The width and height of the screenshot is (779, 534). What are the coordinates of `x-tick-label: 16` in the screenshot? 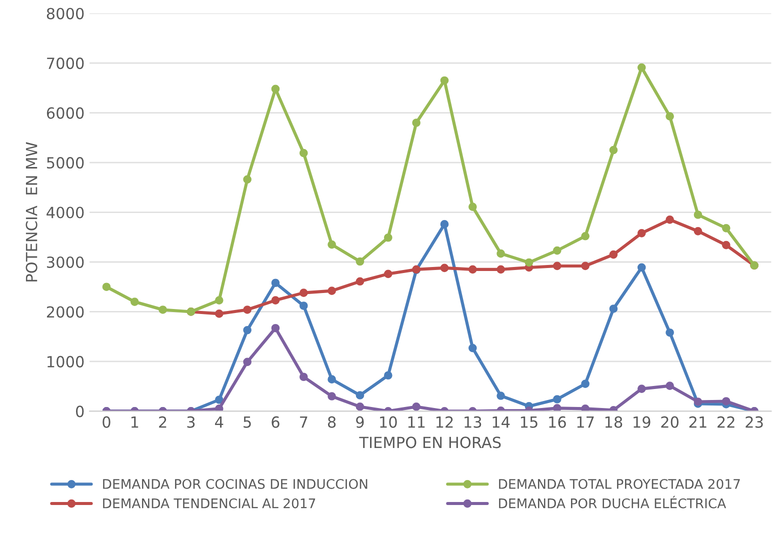 It's located at (557, 422).